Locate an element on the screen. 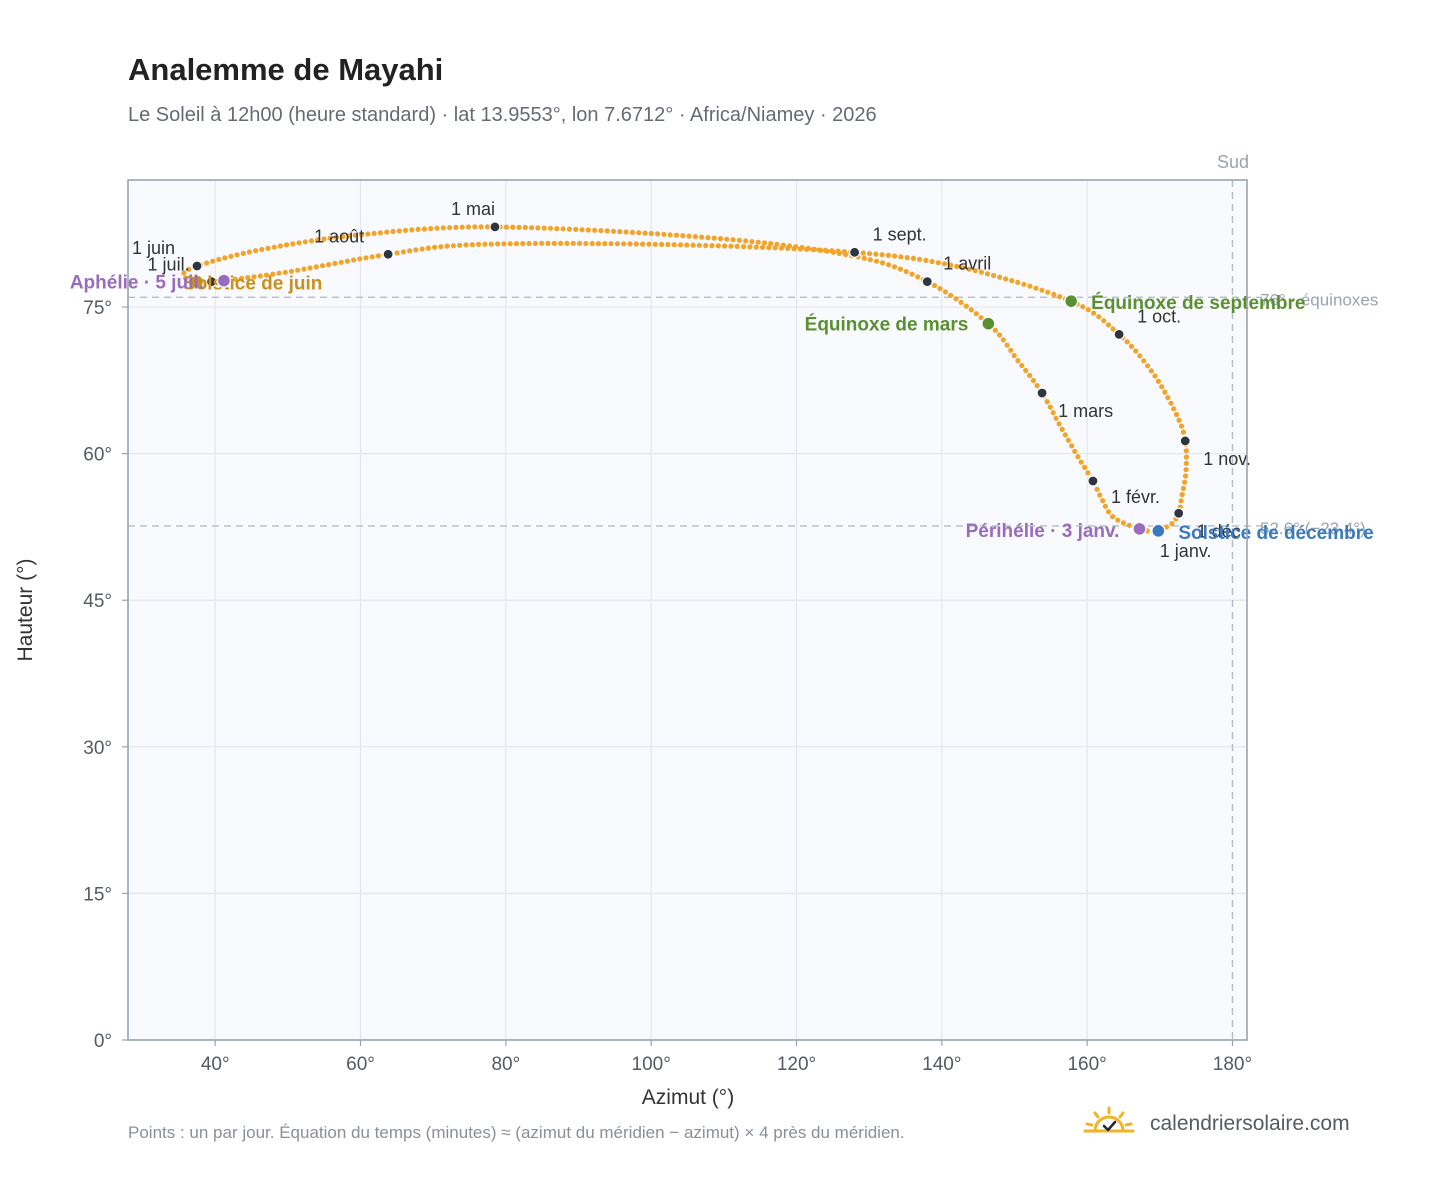  brand: calendriersolaire.com is located at coordinates (1216, 1124).